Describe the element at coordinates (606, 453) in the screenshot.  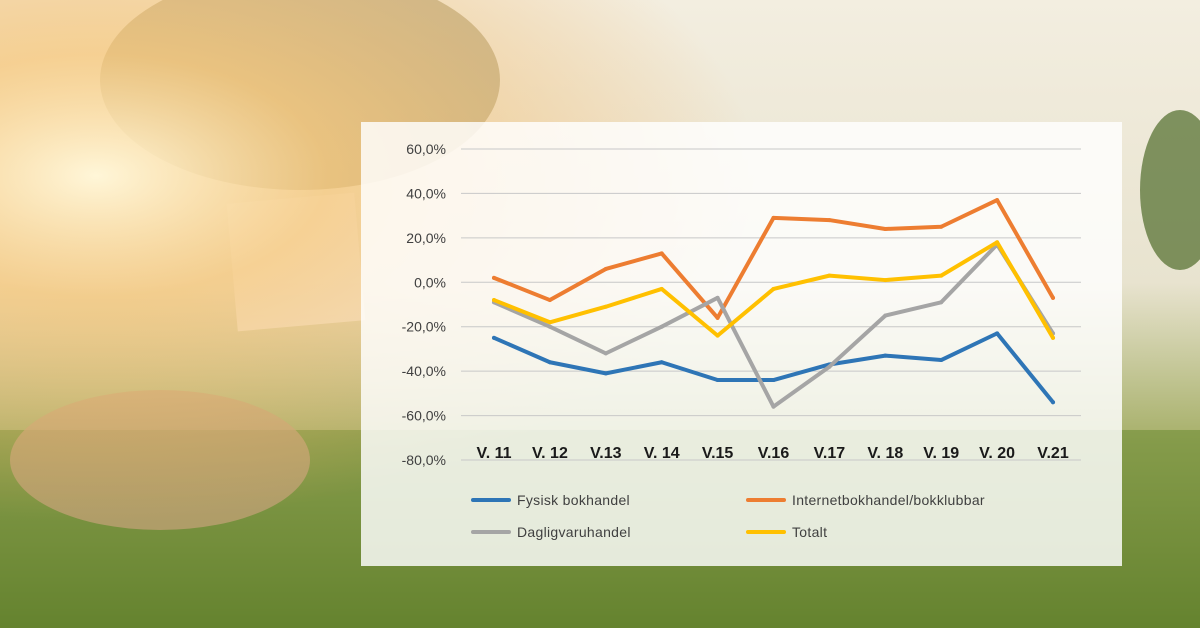
I see `x-tick-label: V.13` at that location.